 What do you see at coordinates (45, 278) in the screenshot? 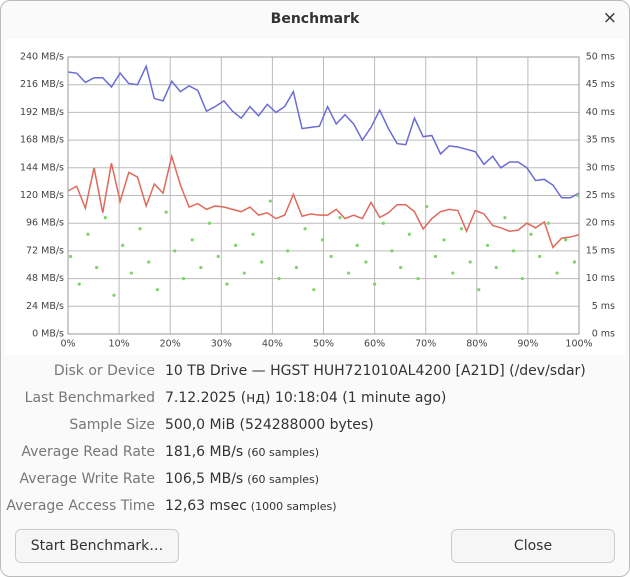
I see `y-tick-label: 48 MB/s` at bounding box center [45, 278].